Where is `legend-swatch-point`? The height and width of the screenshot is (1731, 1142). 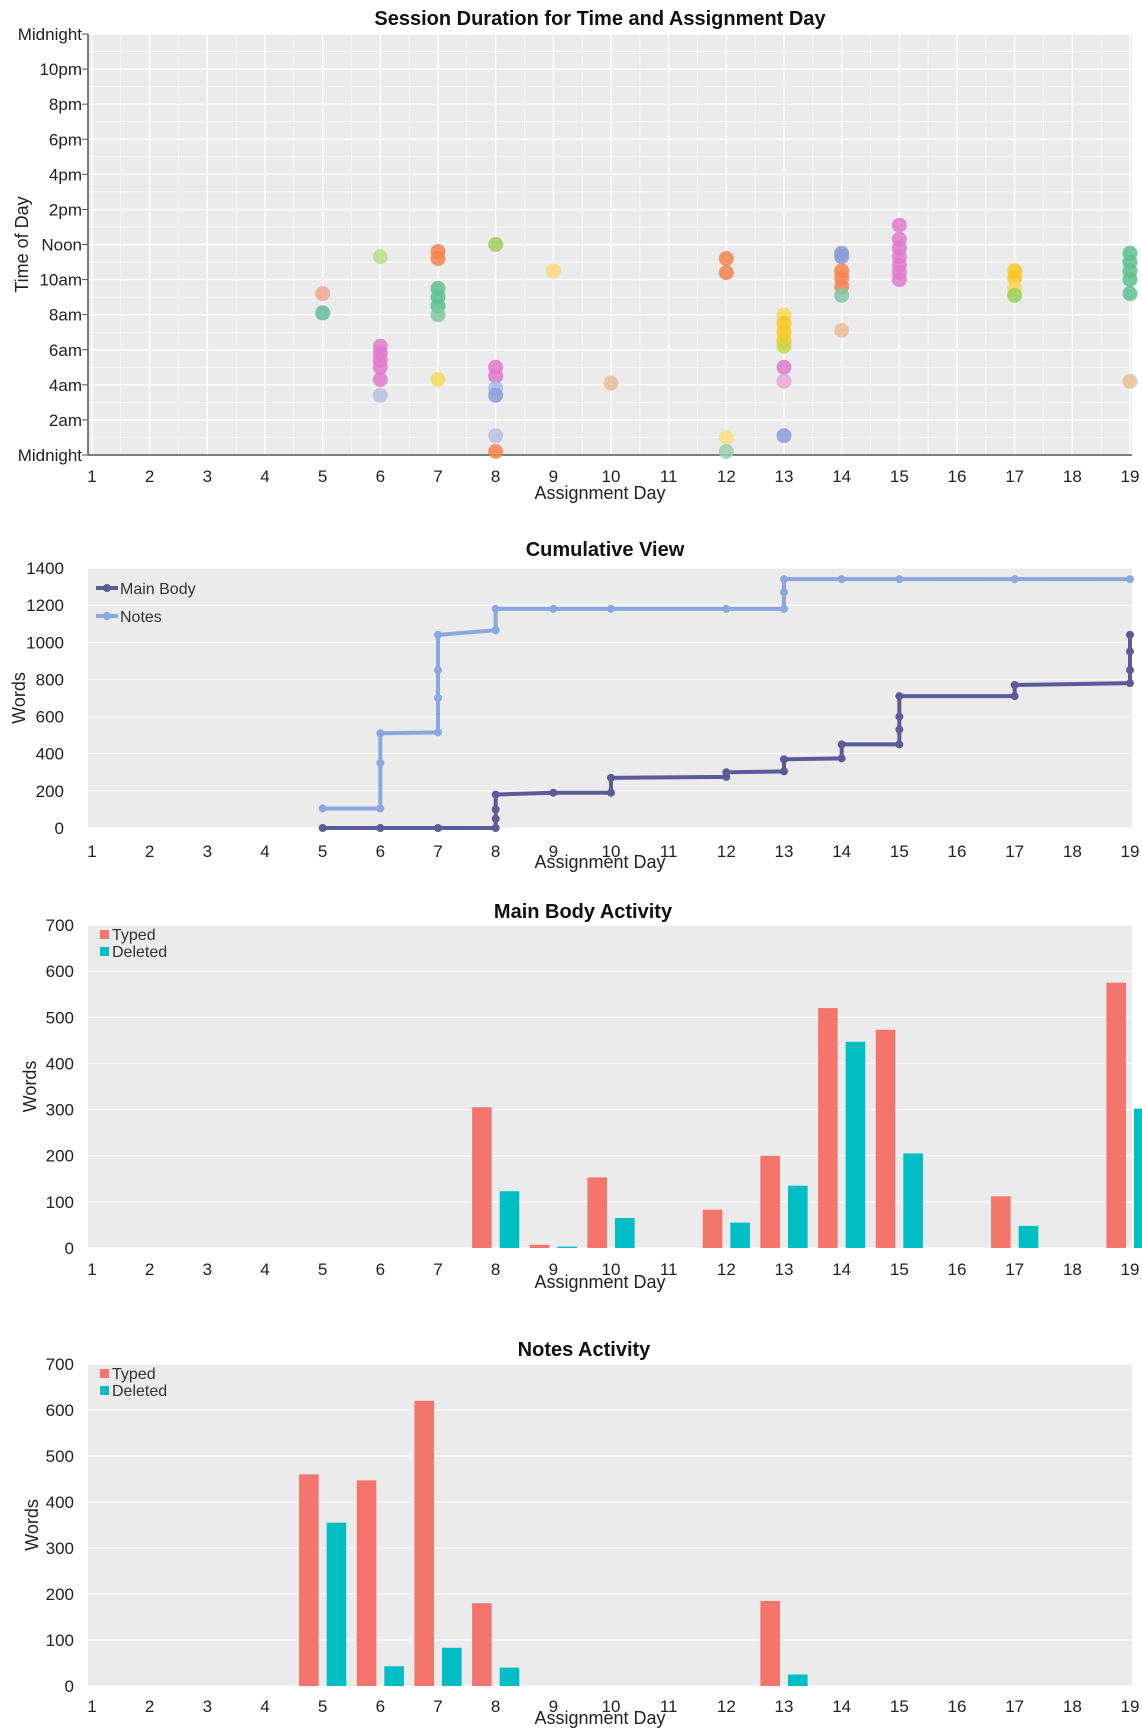 legend-swatch-point is located at coordinates (107, 588).